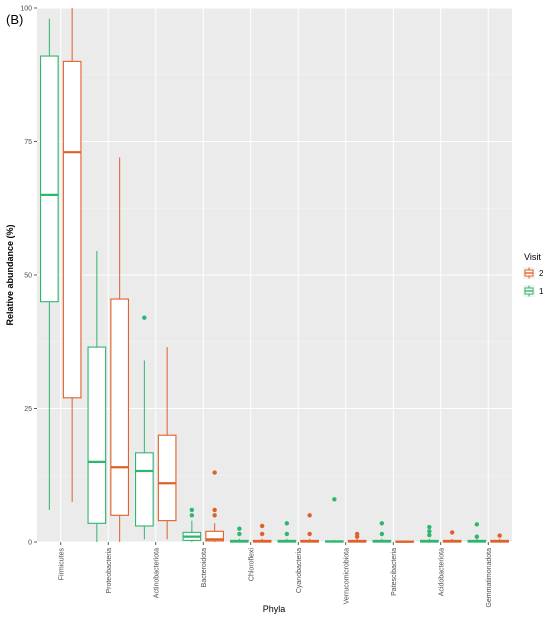  What do you see at coordinates (251, 565) in the screenshot?
I see `x-tick-label: Chloroflexi` at bounding box center [251, 565].